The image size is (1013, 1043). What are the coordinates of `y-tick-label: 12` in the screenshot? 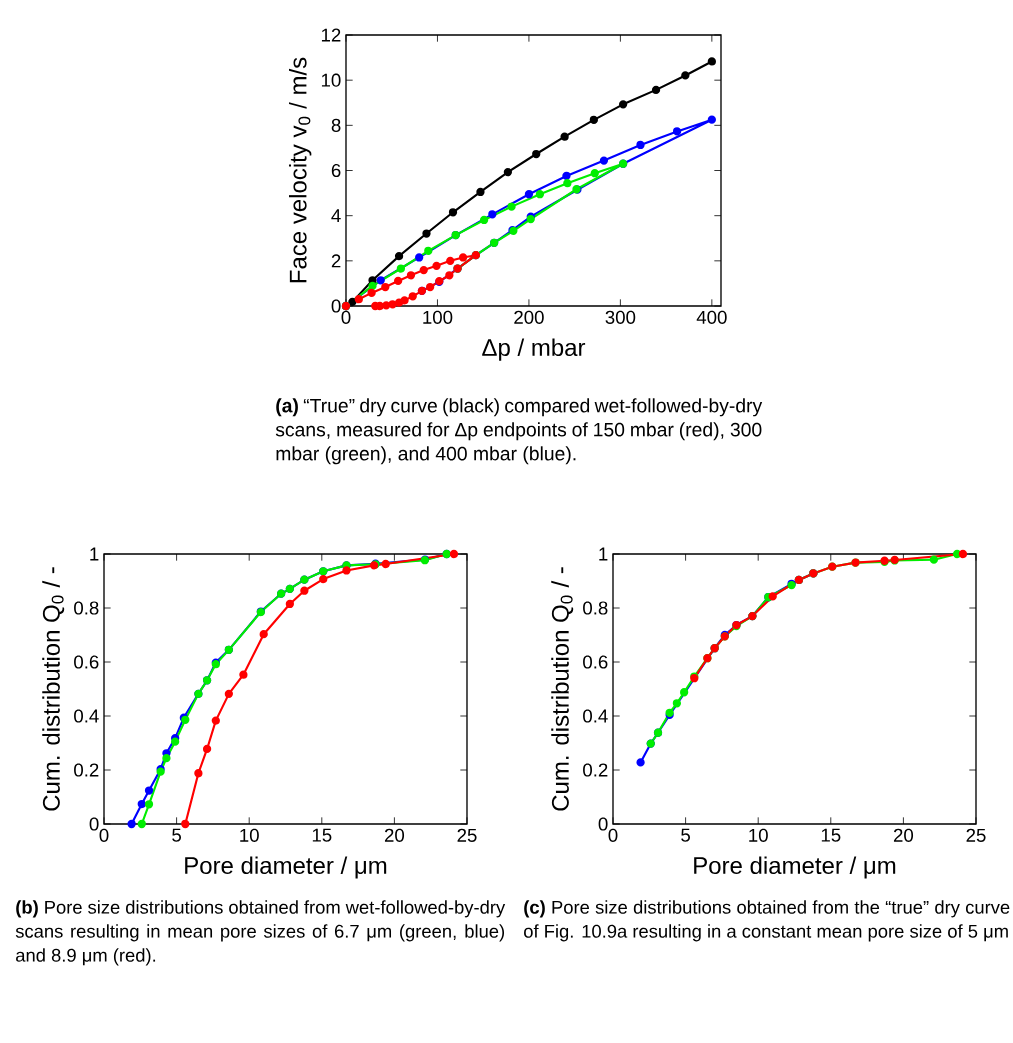 It's located at (331, 35).